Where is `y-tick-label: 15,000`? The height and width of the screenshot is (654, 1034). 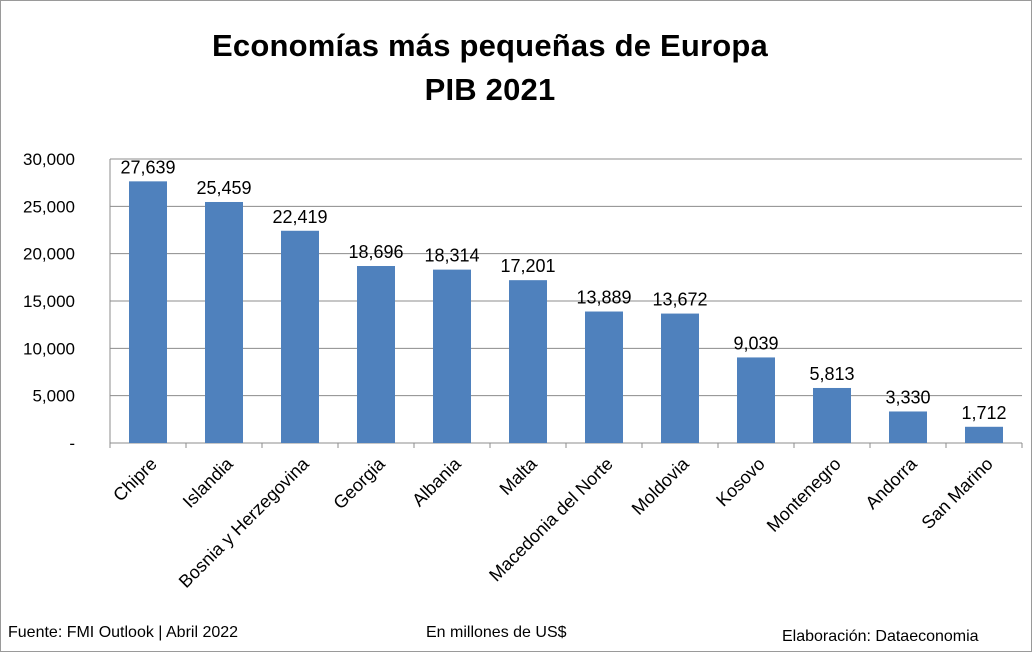 y-tick-label: 15,000 is located at coordinates (49, 301).